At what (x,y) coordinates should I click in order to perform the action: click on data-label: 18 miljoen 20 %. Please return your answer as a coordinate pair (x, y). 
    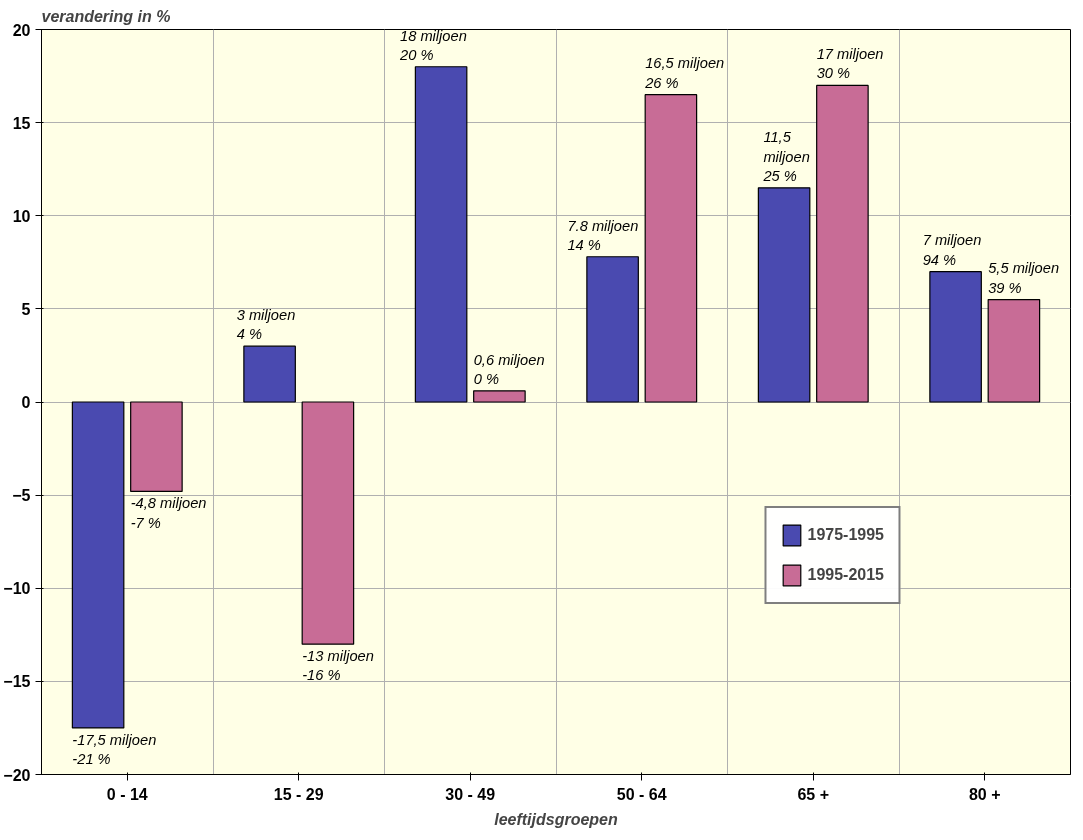
    Looking at the image, I should click on (433, 45).